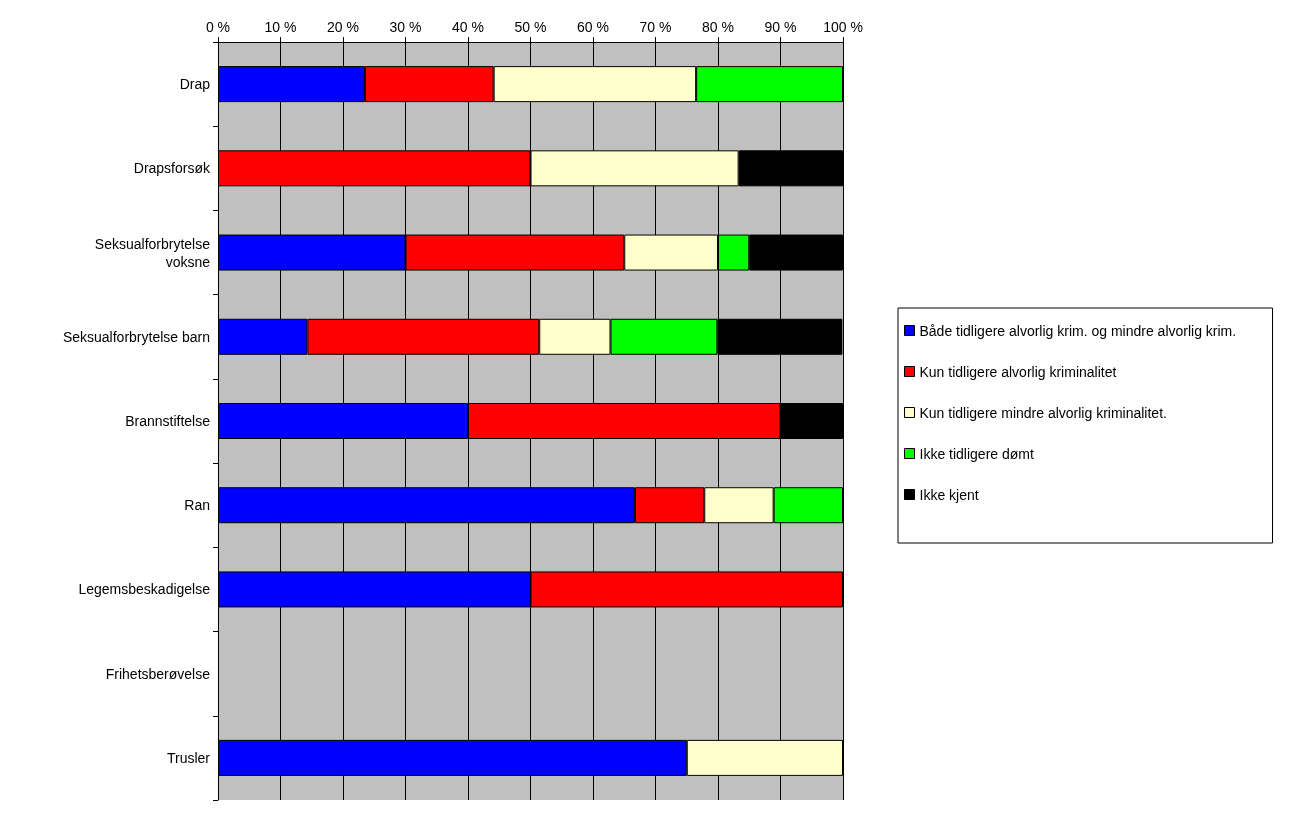  I want to click on legend-label: Både tidligere alvorlig krim. og mindre alvorlig krim., so click(1078, 330).